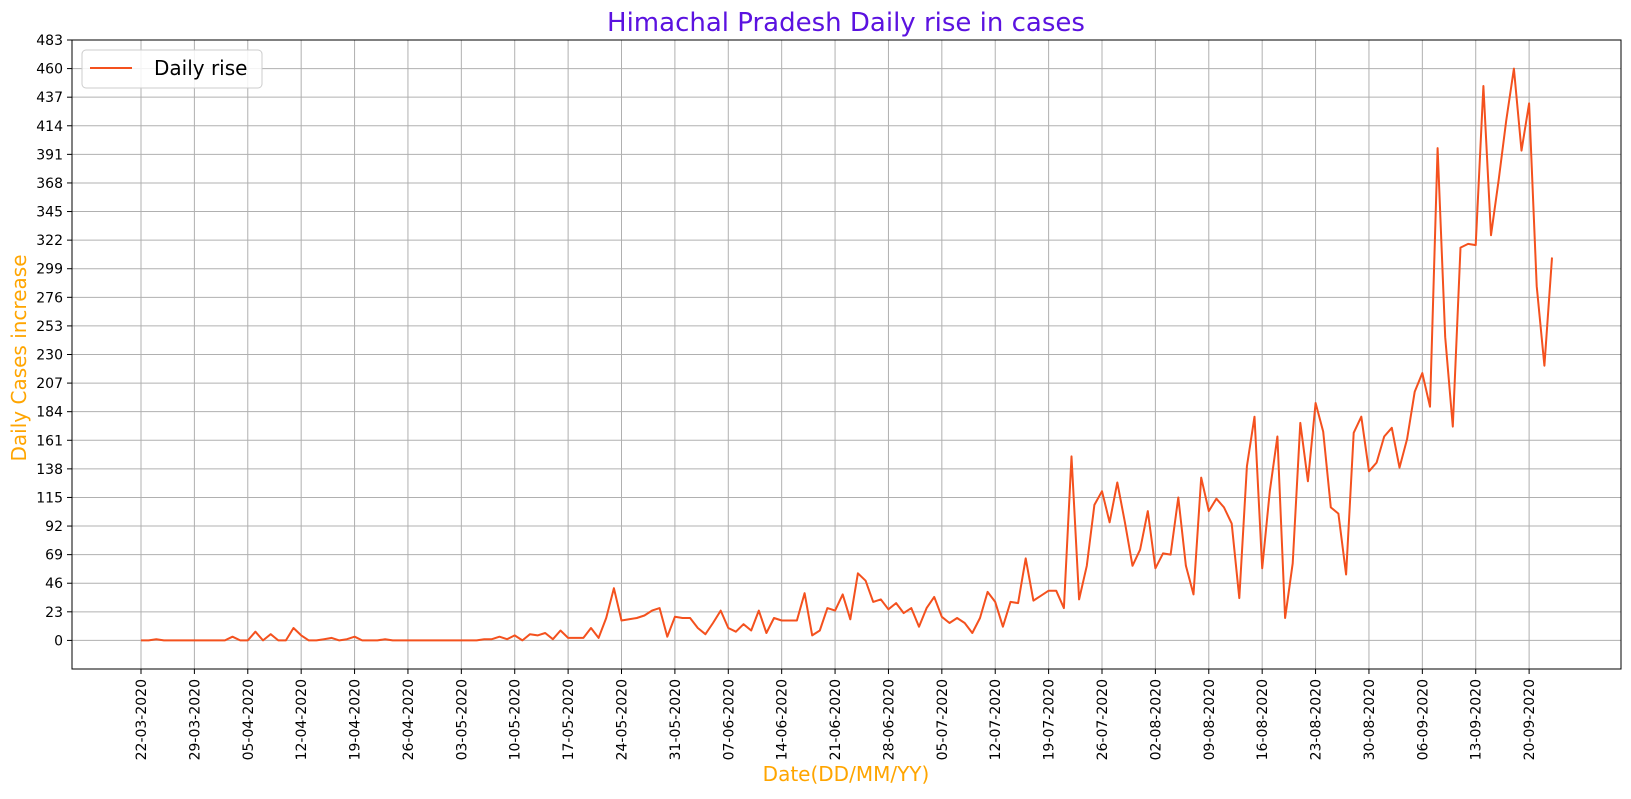 This screenshot has width=1631, height=799. Describe the element at coordinates (302, 719) in the screenshot. I see `x-tick-label: 12-04-2020` at that location.